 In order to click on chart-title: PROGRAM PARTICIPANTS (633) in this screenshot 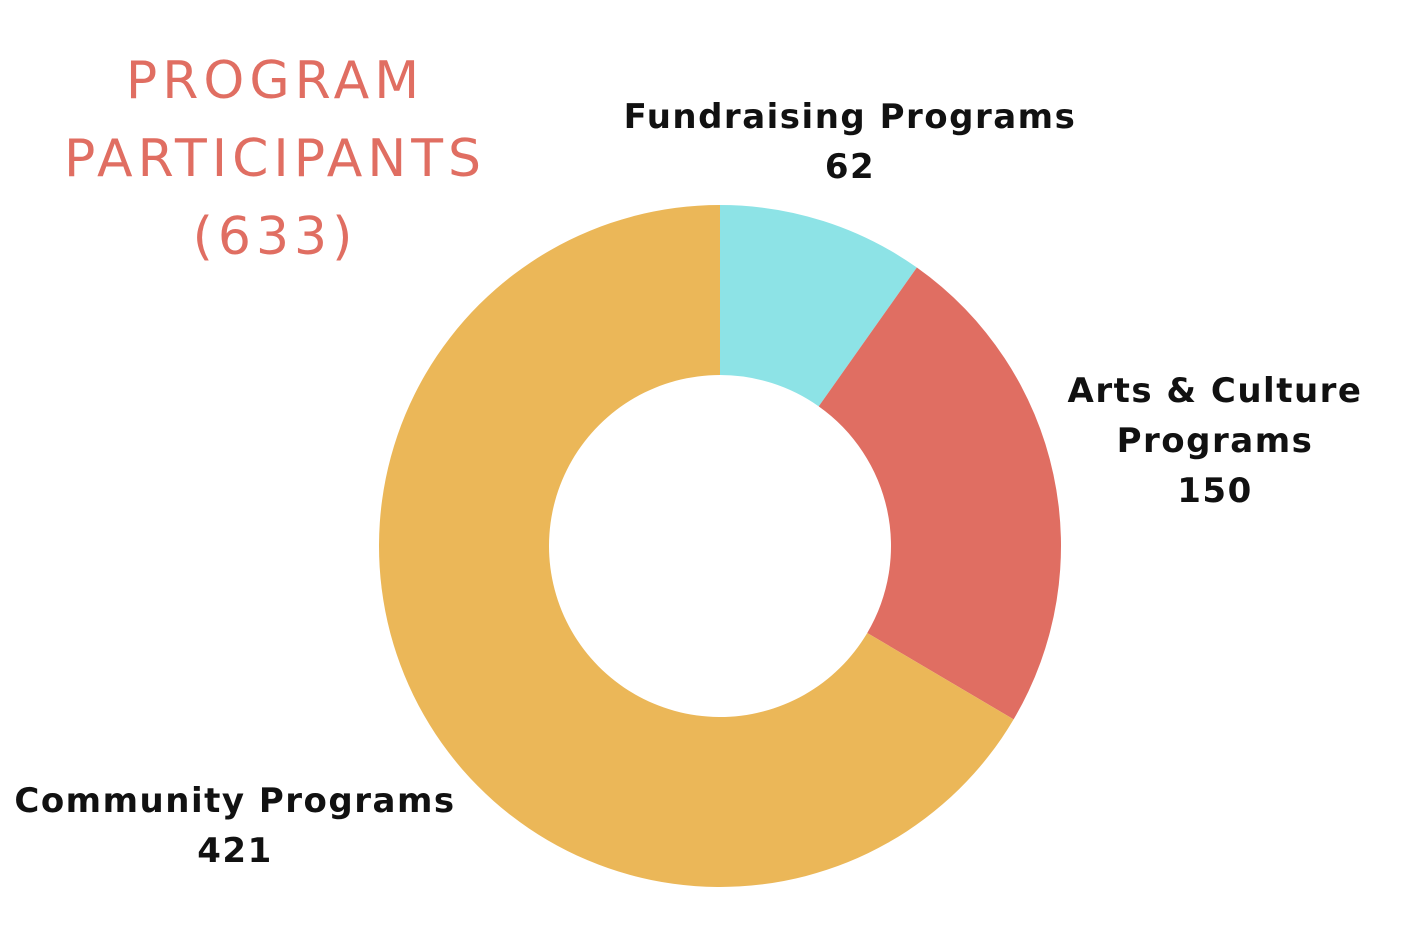, I will do `click(275, 159)`.